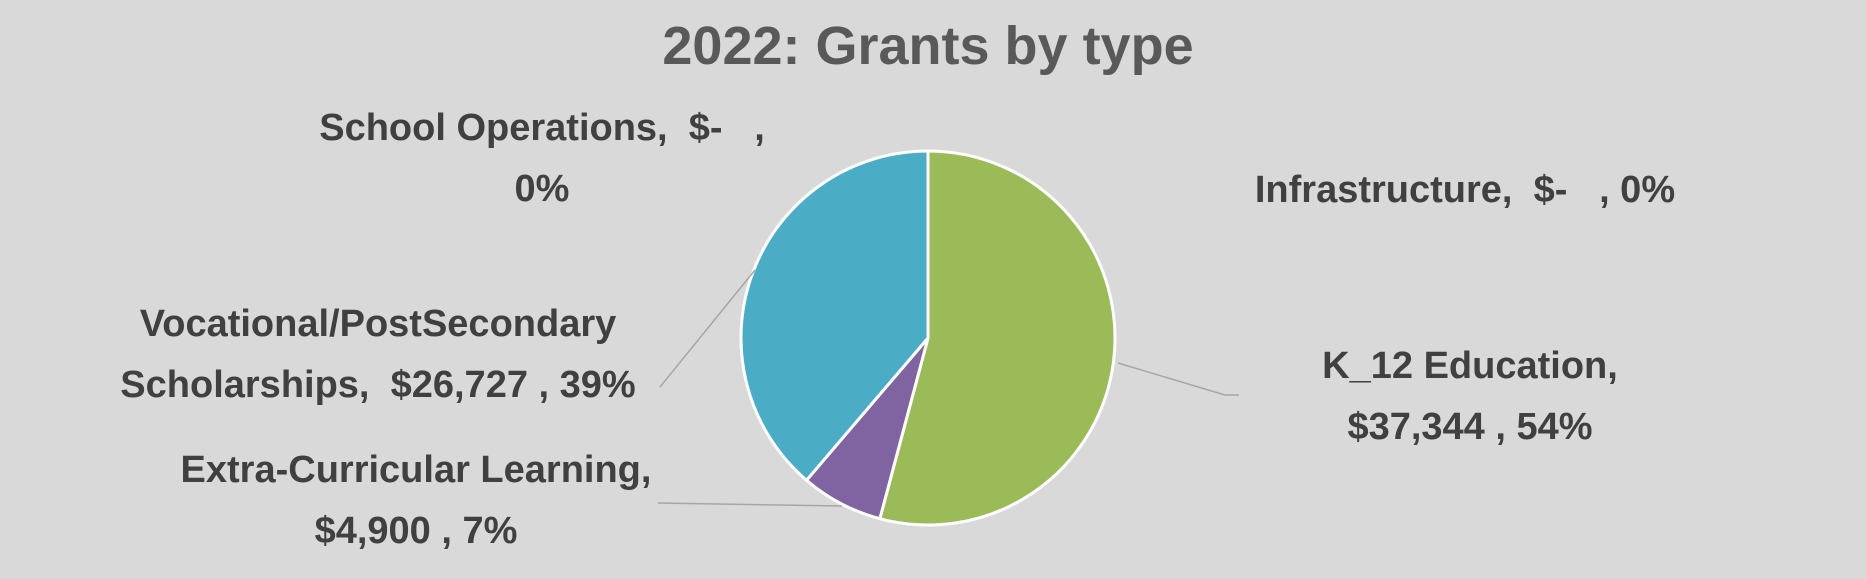 The height and width of the screenshot is (579, 1866). I want to click on pie-slices, so click(928, 338).